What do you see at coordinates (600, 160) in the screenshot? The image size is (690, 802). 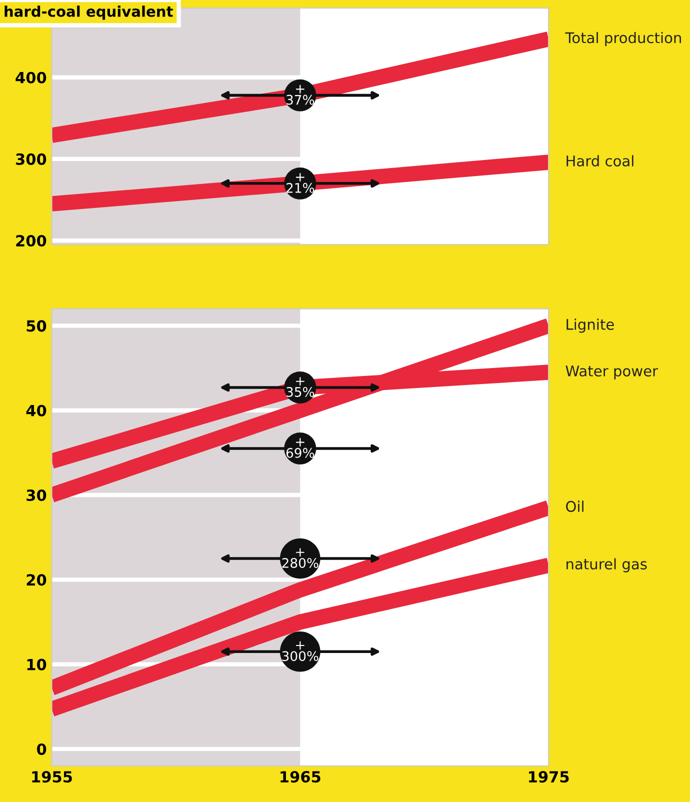 I see `series-label: Hard coal` at bounding box center [600, 160].